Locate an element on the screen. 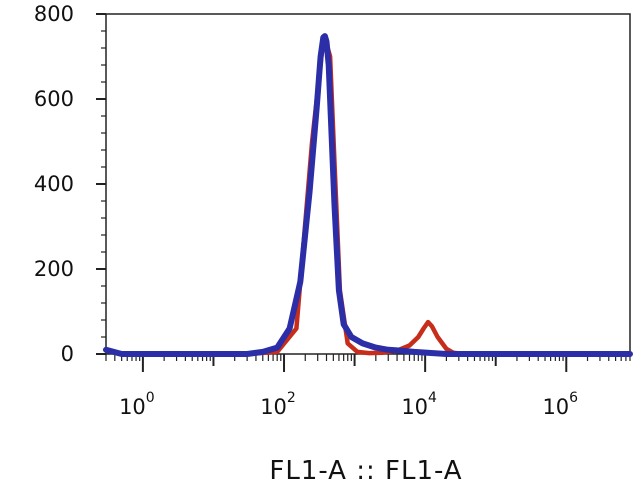  y-tick-label: 0 is located at coordinates (67, 354).